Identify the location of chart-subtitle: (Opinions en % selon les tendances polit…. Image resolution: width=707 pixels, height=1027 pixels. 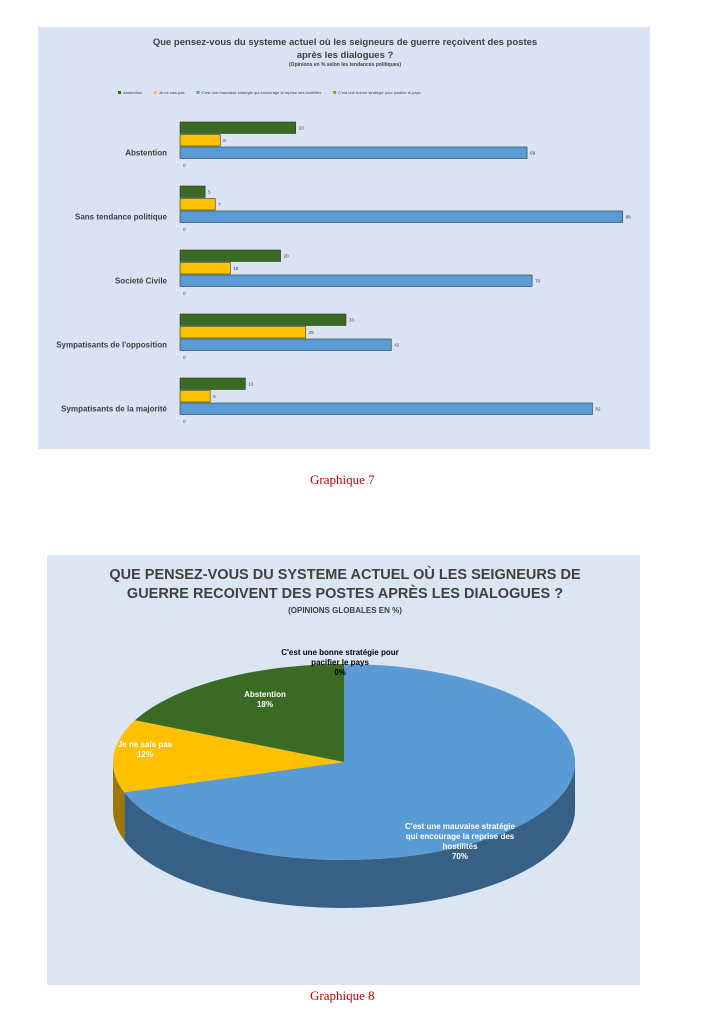
(345, 65).